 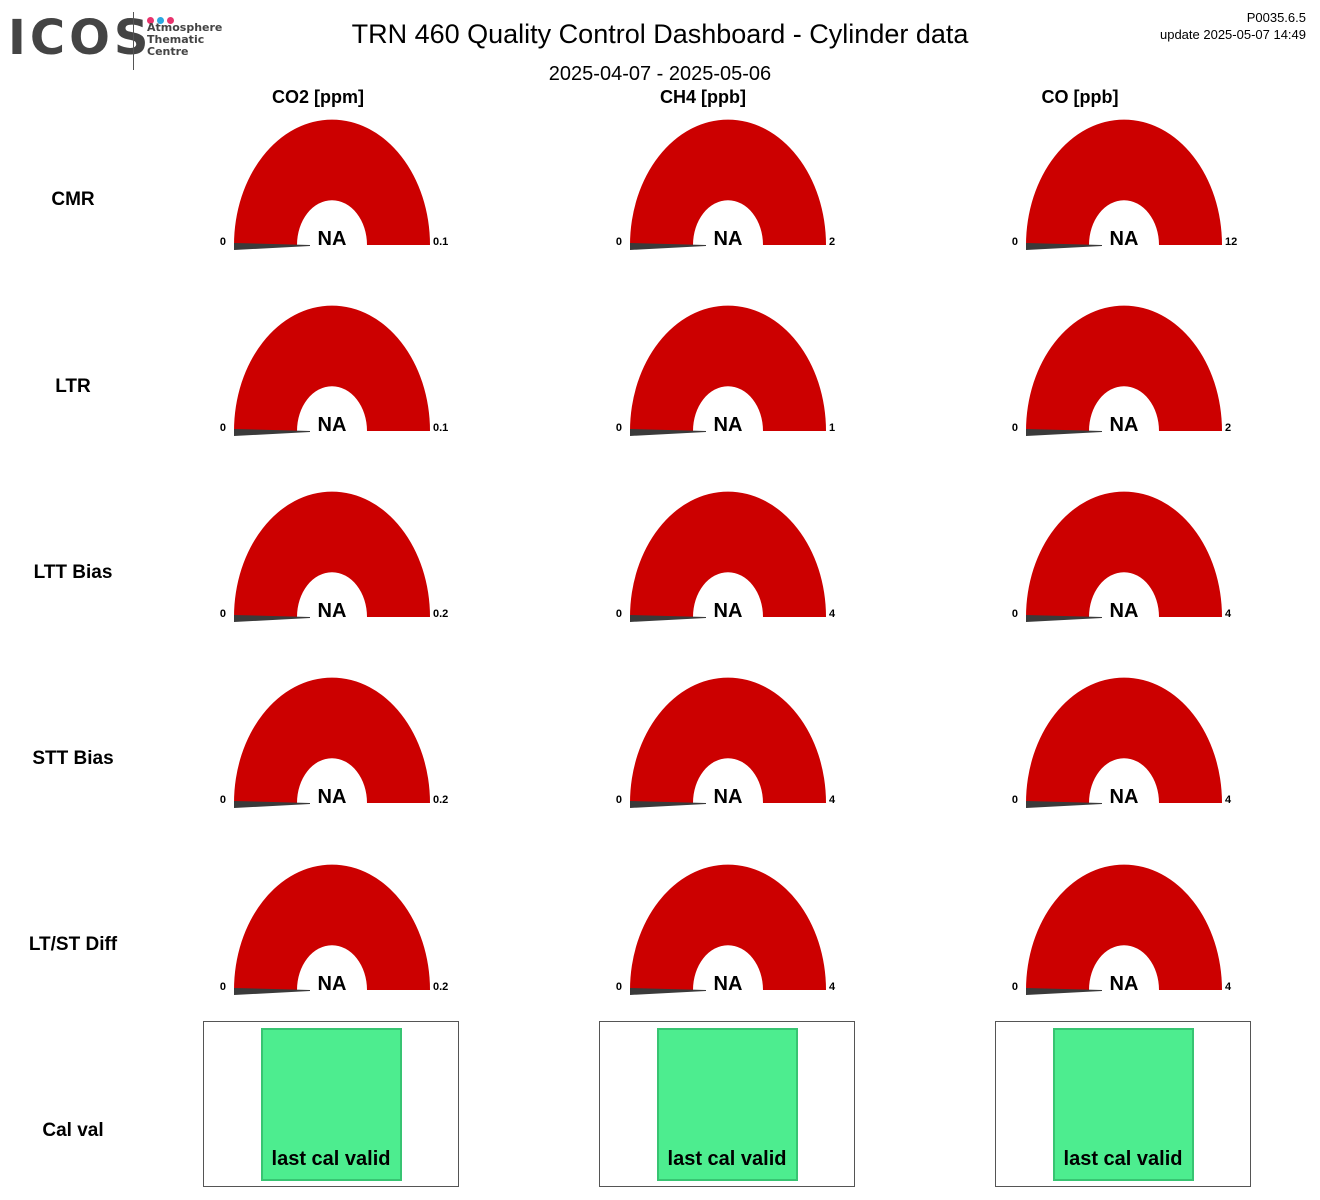 I want to click on gauge-3-1: 0 4 NA, so click(x=728, y=745).